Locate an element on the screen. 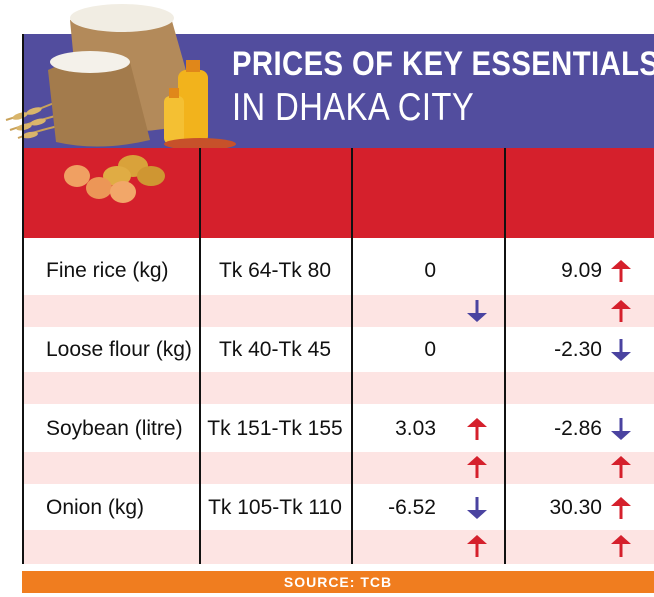 The height and width of the screenshot is (597, 654). item-label: Onion (kg) is located at coordinates (95, 507).